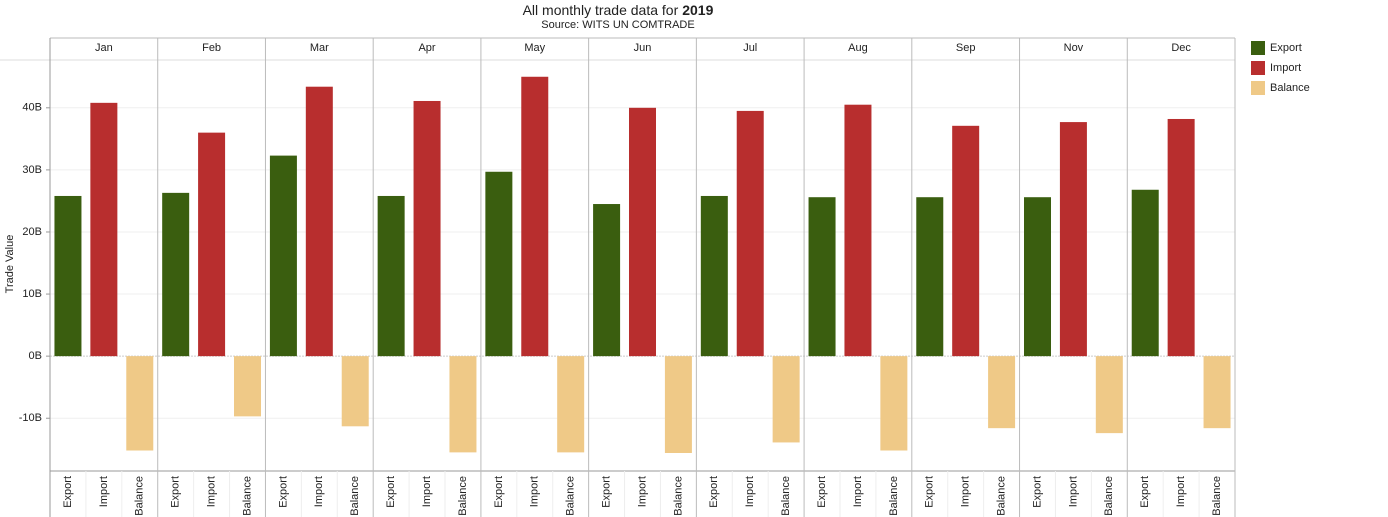 Image resolution: width=1388 pixels, height=517 pixels. What do you see at coordinates (32, 232) in the screenshot?
I see `y-tick-label: 20B` at bounding box center [32, 232].